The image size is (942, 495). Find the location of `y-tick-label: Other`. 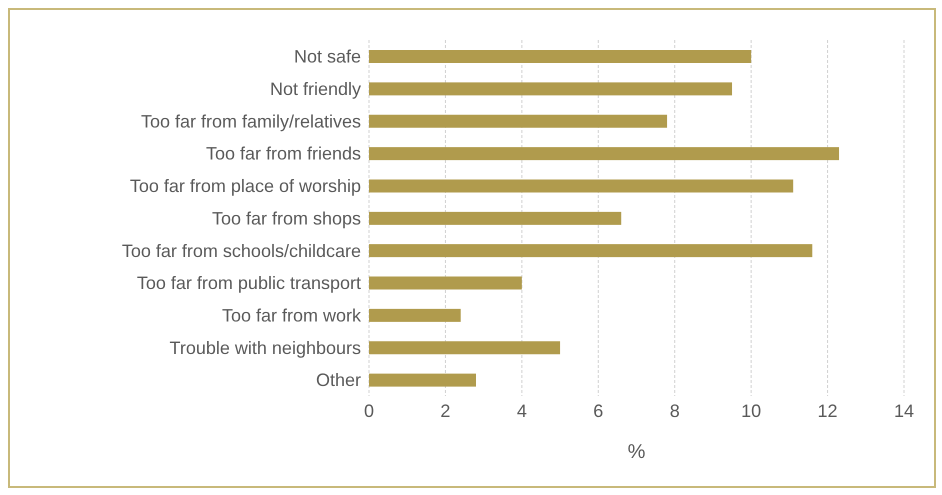

y-tick-label: Other is located at coordinates (338, 380).